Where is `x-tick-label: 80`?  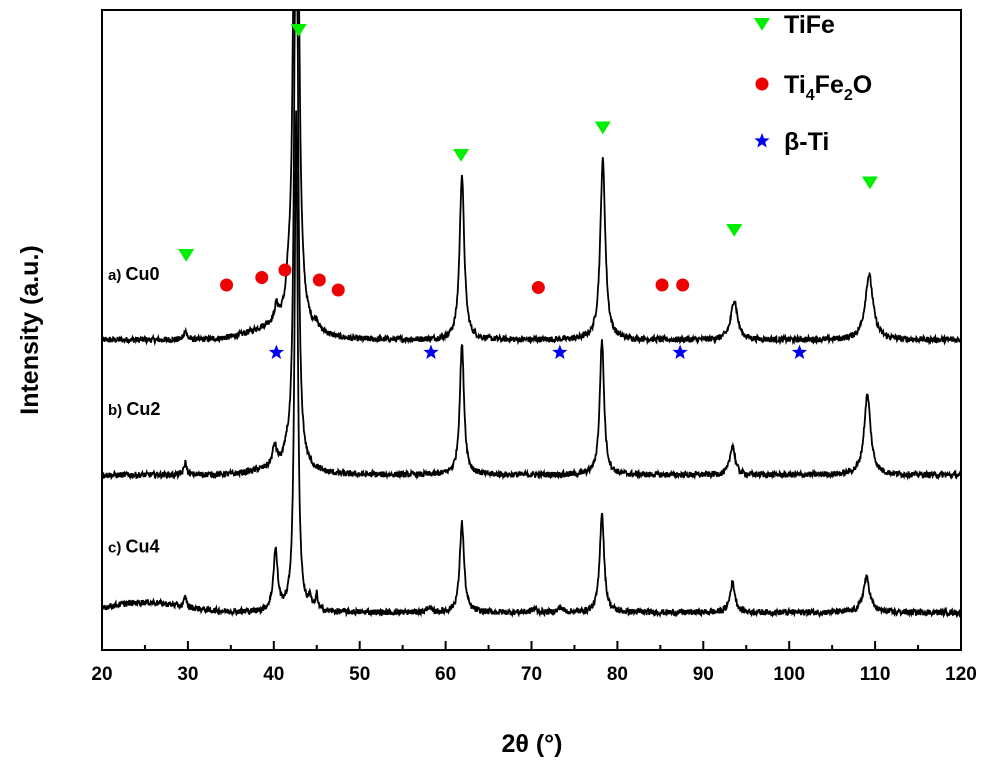 x-tick-label: 80 is located at coordinates (617, 674).